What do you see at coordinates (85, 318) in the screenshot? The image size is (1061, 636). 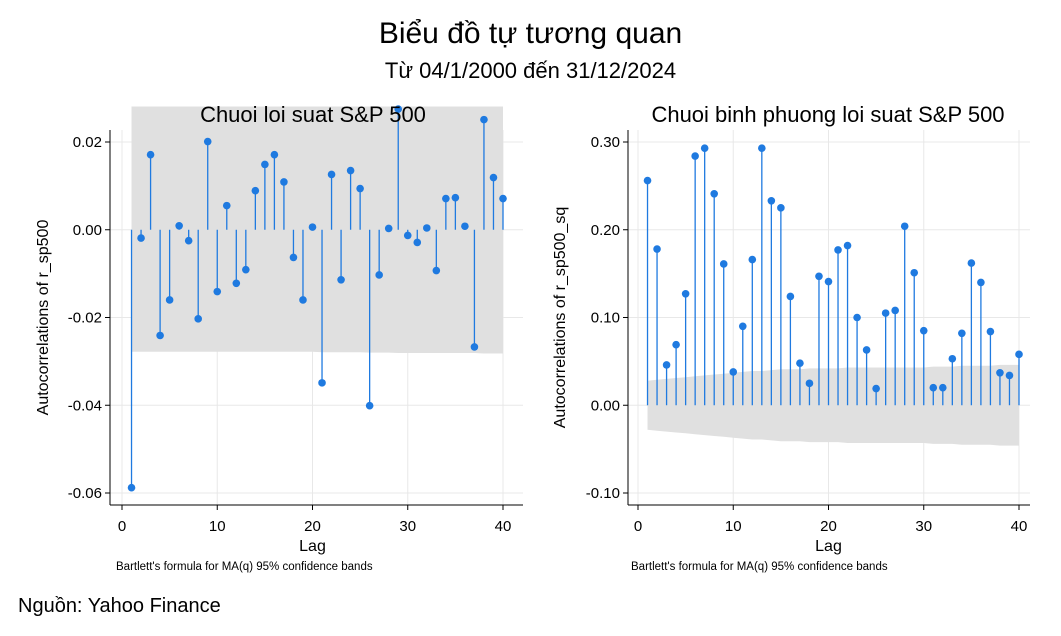 I see `y-tick-label: -0.02` at bounding box center [85, 318].